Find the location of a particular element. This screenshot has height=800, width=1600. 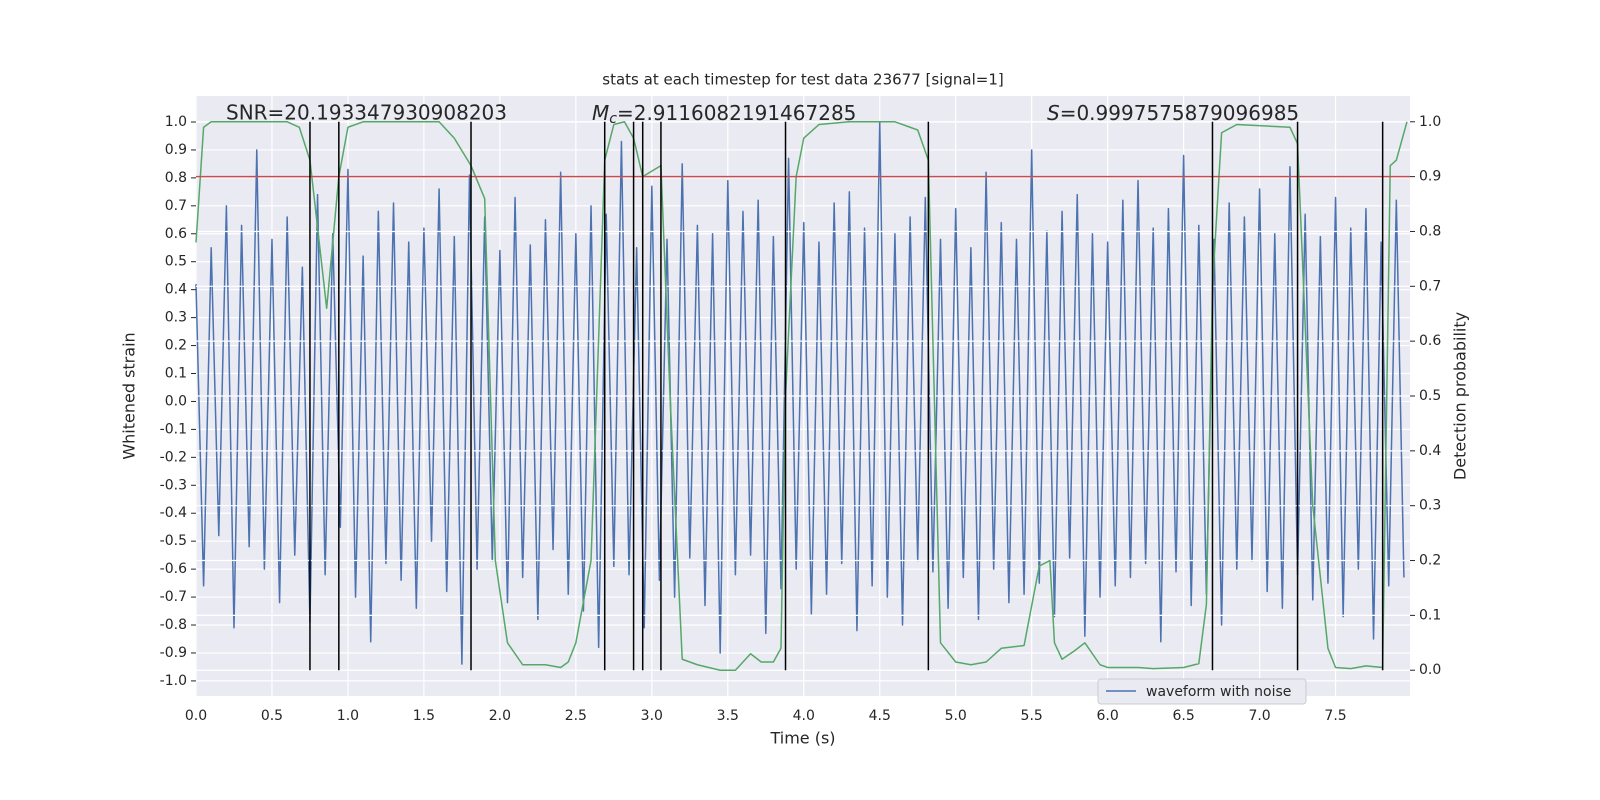

y2-tick-label: 0.2 is located at coordinates (1430, 561).